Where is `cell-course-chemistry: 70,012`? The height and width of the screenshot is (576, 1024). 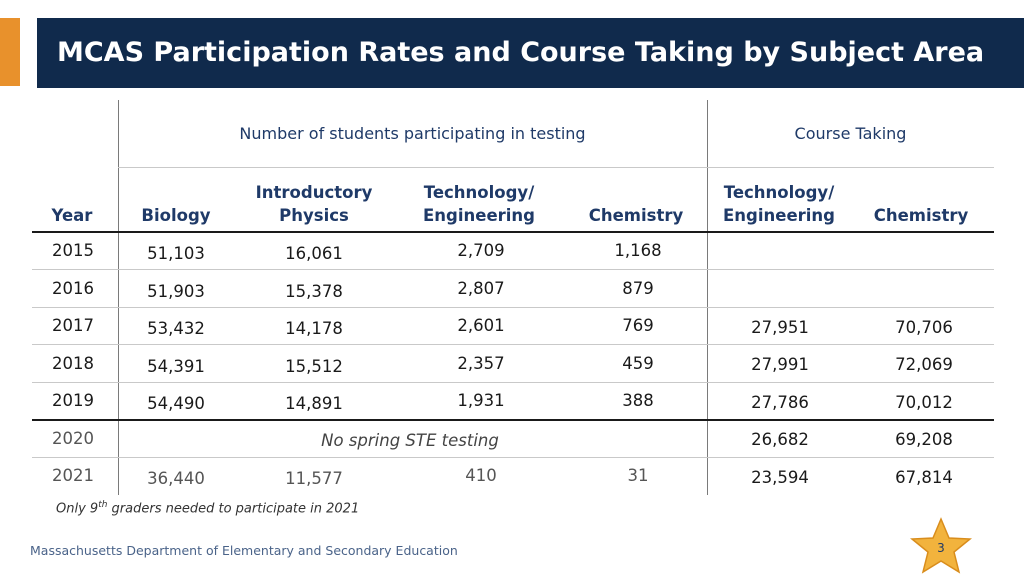
cell-course-chemistry: 70,012 is located at coordinates (924, 402).